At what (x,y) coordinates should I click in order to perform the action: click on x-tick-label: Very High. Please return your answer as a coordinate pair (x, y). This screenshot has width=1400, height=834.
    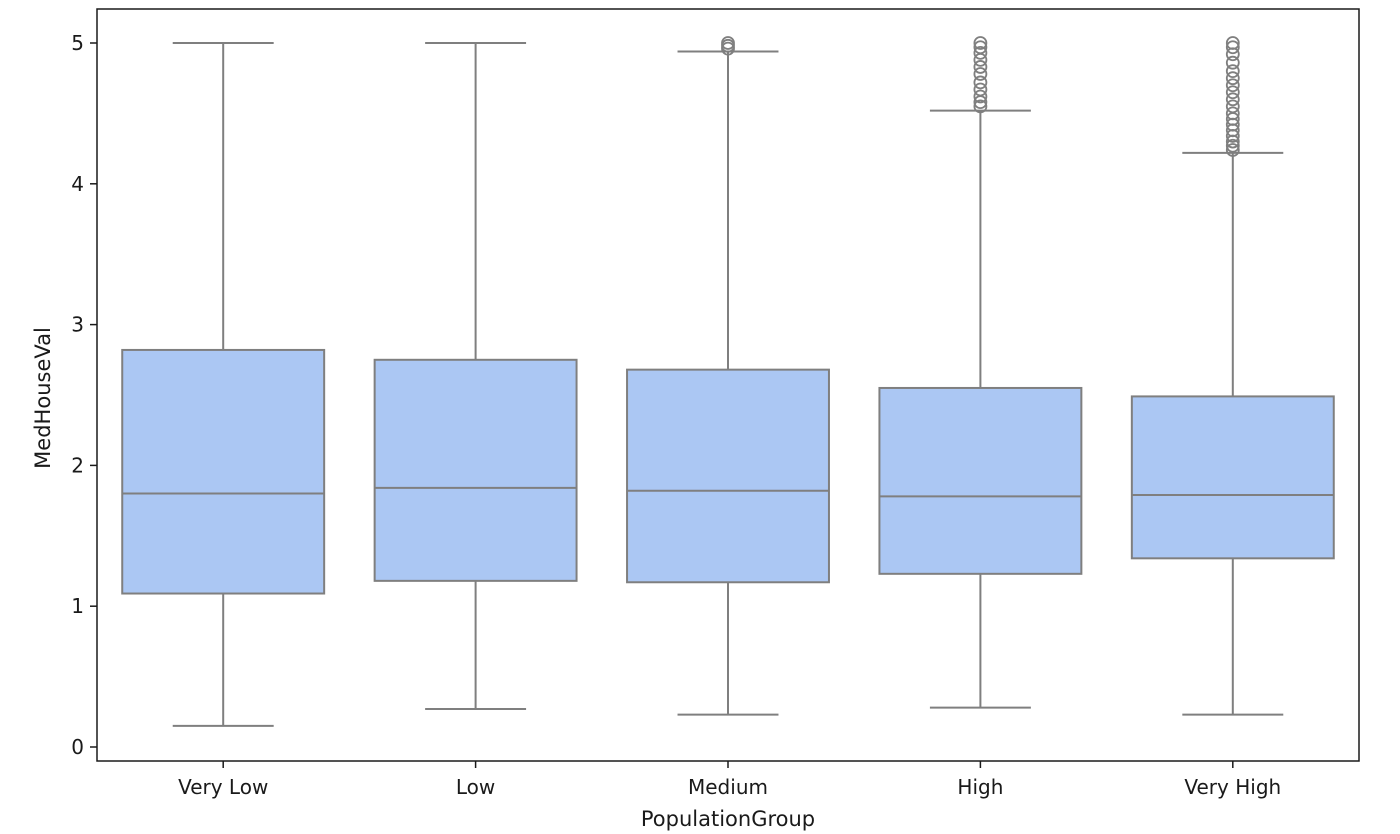
    Looking at the image, I should click on (1232, 787).